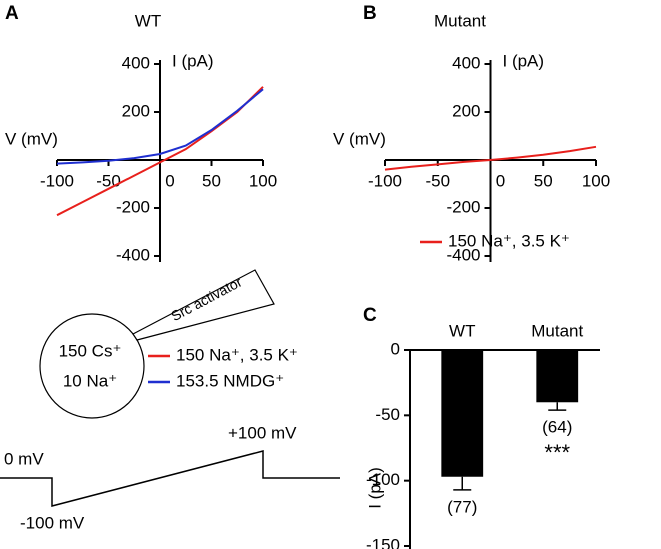 This screenshot has width=661, height=549. Describe the element at coordinates (462, 506) in the screenshot. I see `n-label: (77)` at that location.